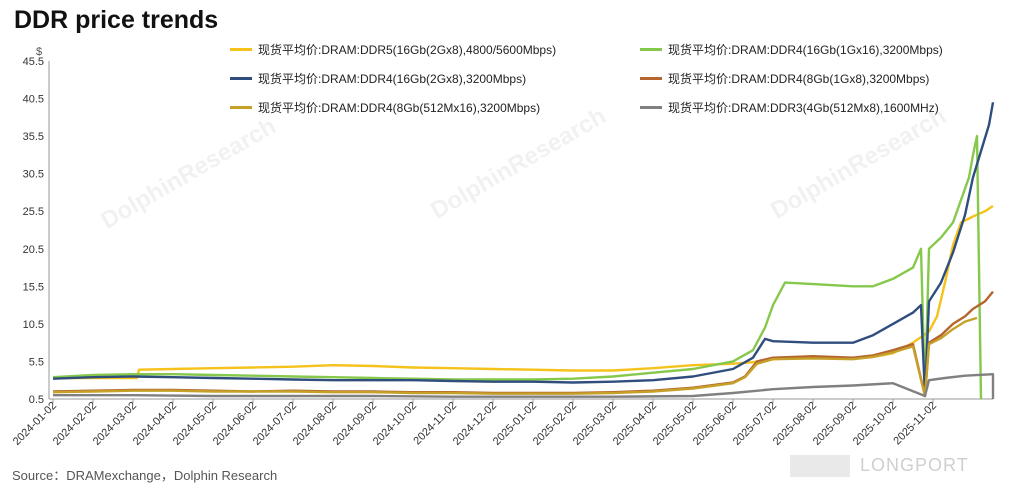 Image resolution: width=1011 pixels, height=493 pixels. What do you see at coordinates (36, 400) in the screenshot?
I see `y-tick-label: 0.5` at bounding box center [36, 400].